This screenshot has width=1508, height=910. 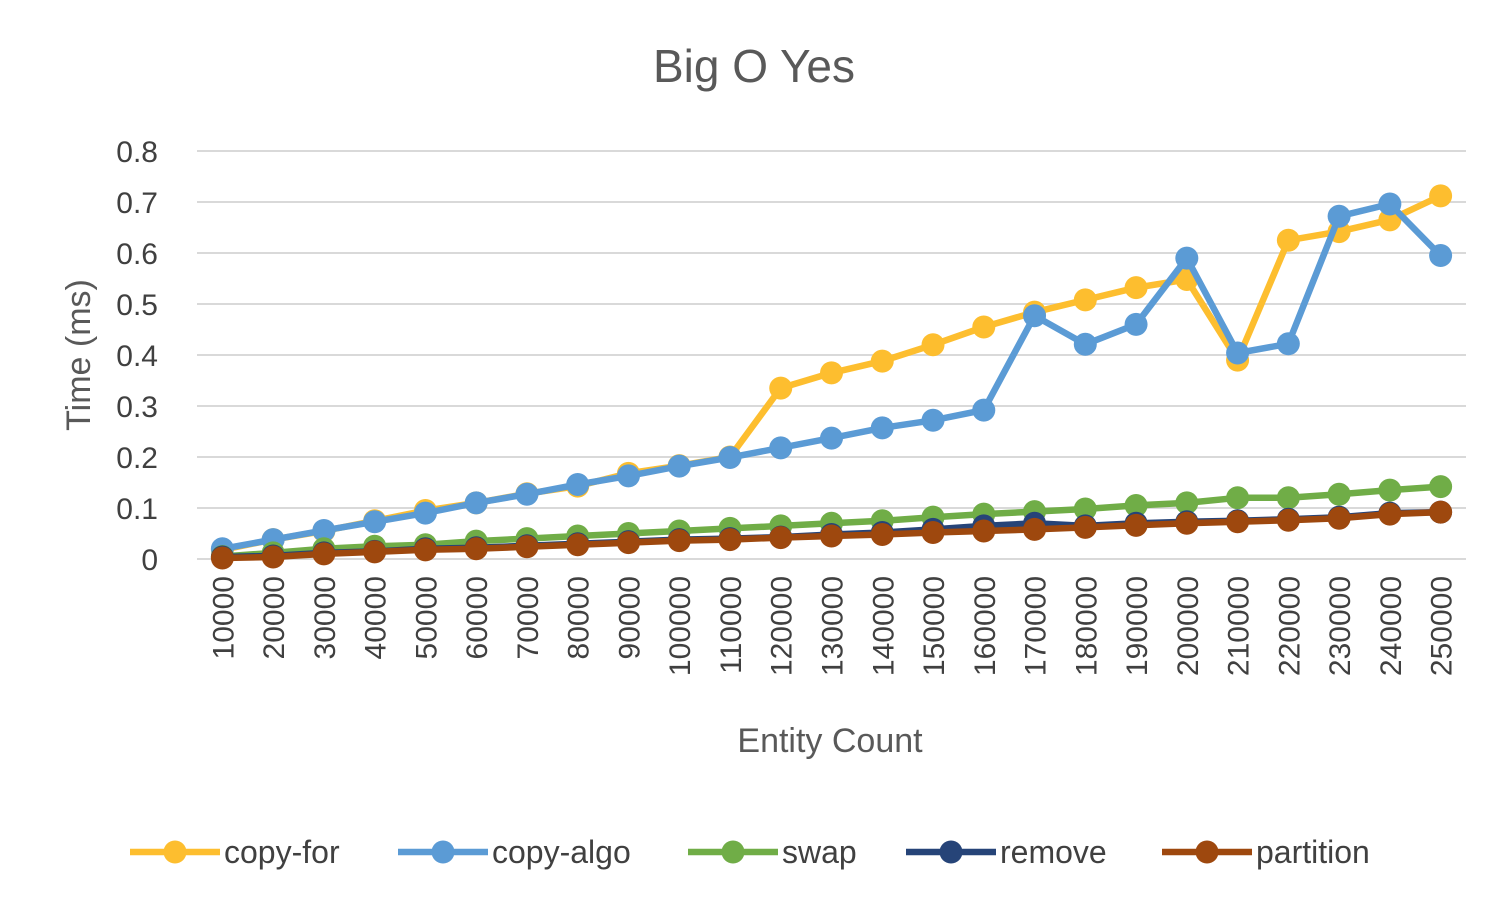 What do you see at coordinates (426, 617) in the screenshot?
I see `x-tick-label: 50000` at bounding box center [426, 617].